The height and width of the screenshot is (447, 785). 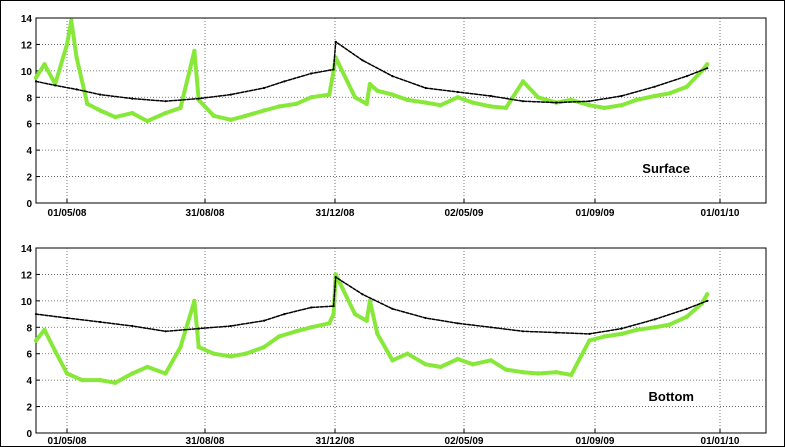 What do you see at coordinates (29, 434) in the screenshot?
I see `panel-2-y-tick-label: 0` at bounding box center [29, 434].